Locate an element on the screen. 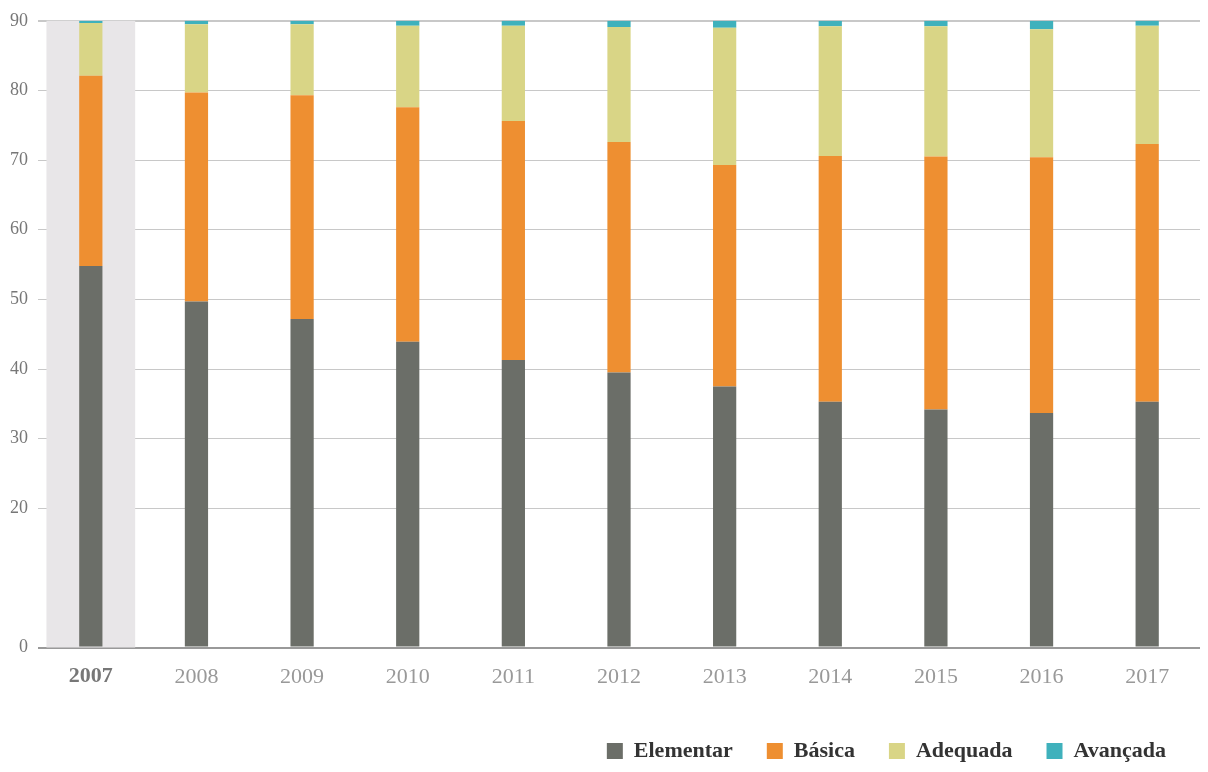 This screenshot has width=1208, height=772. legend-label: Elementar is located at coordinates (683, 749).